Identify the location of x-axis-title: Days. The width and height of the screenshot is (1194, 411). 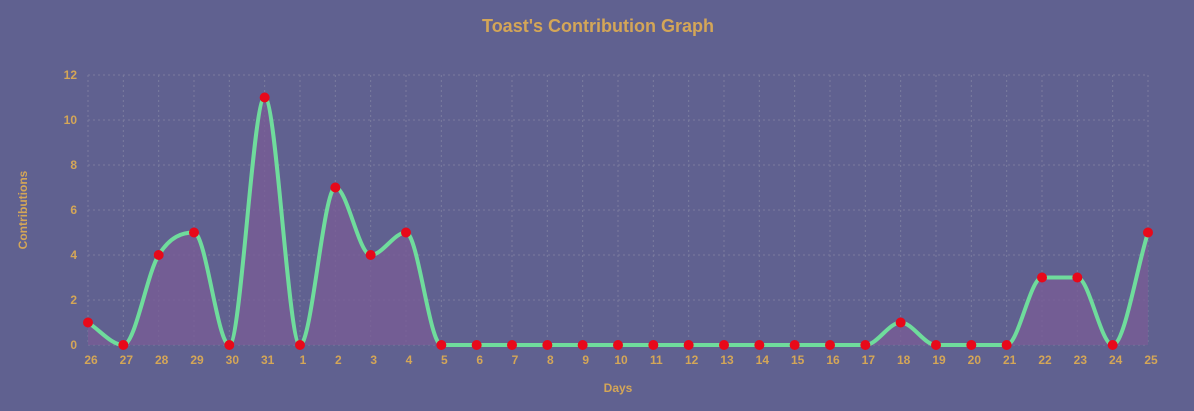
(618, 388).